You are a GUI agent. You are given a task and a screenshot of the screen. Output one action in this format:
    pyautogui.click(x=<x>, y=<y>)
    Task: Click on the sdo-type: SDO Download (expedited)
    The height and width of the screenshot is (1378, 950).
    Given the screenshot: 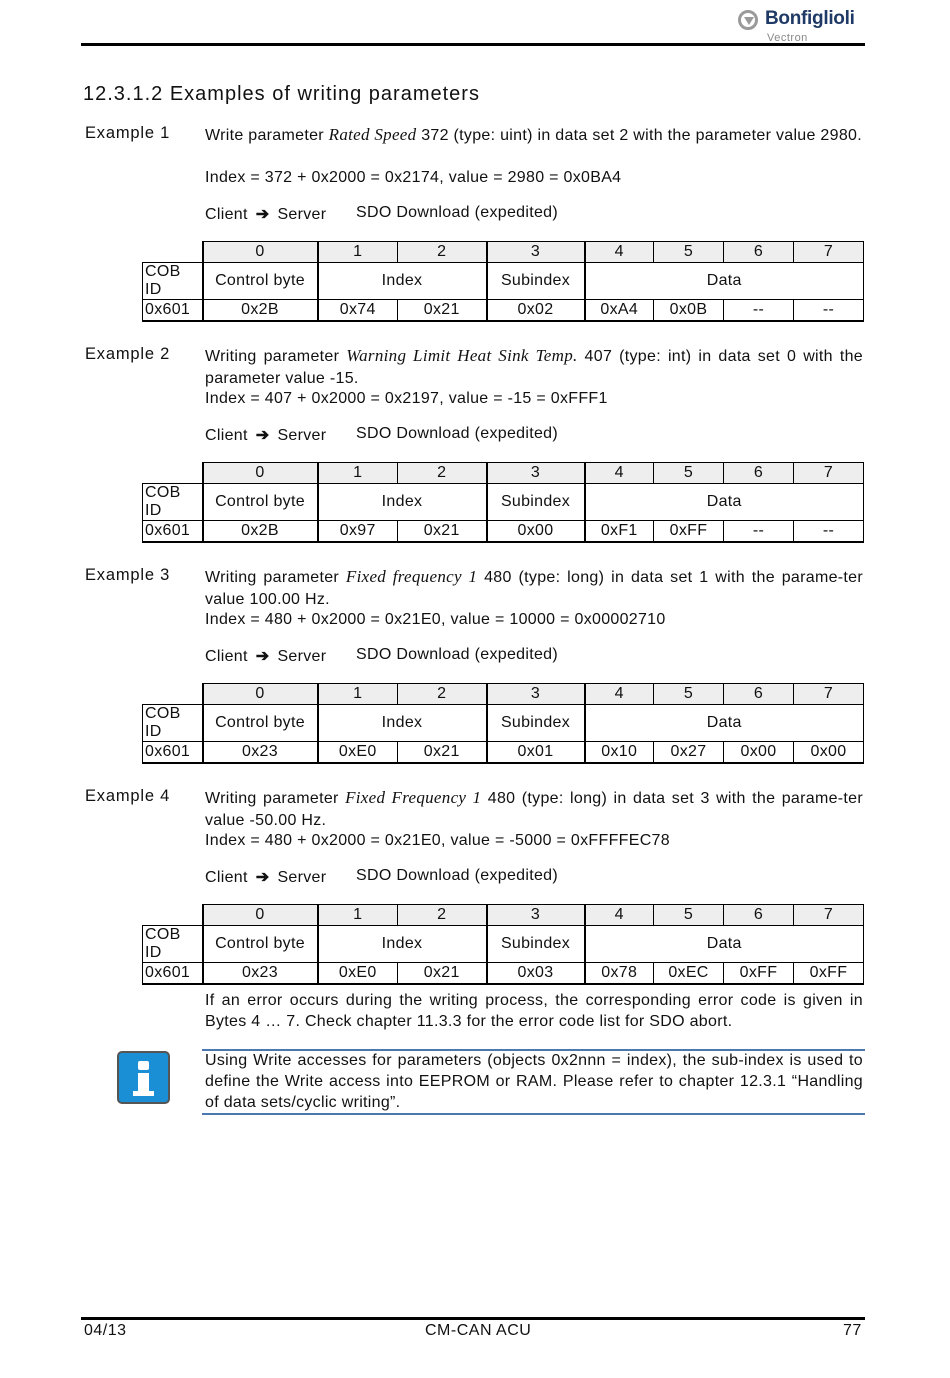 What is the action you would take?
    pyautogui.click(x=457, y=433)
    